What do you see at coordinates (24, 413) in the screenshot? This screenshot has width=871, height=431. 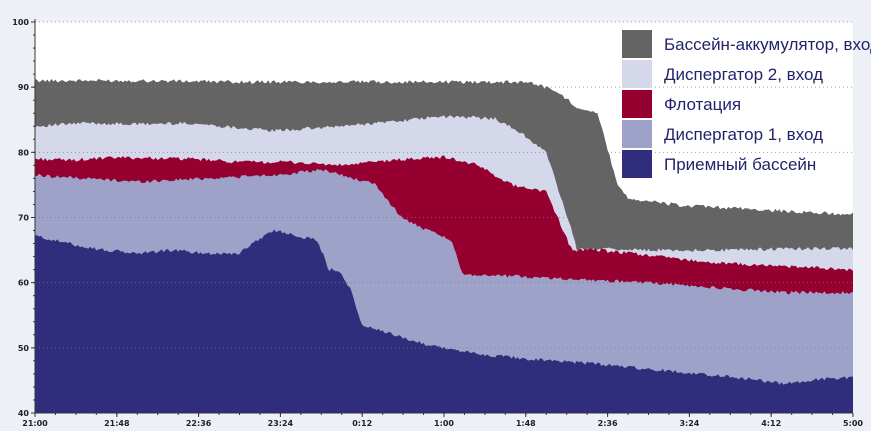 I see `y-tick-label-40: 40` at bounding box center [24, 413].